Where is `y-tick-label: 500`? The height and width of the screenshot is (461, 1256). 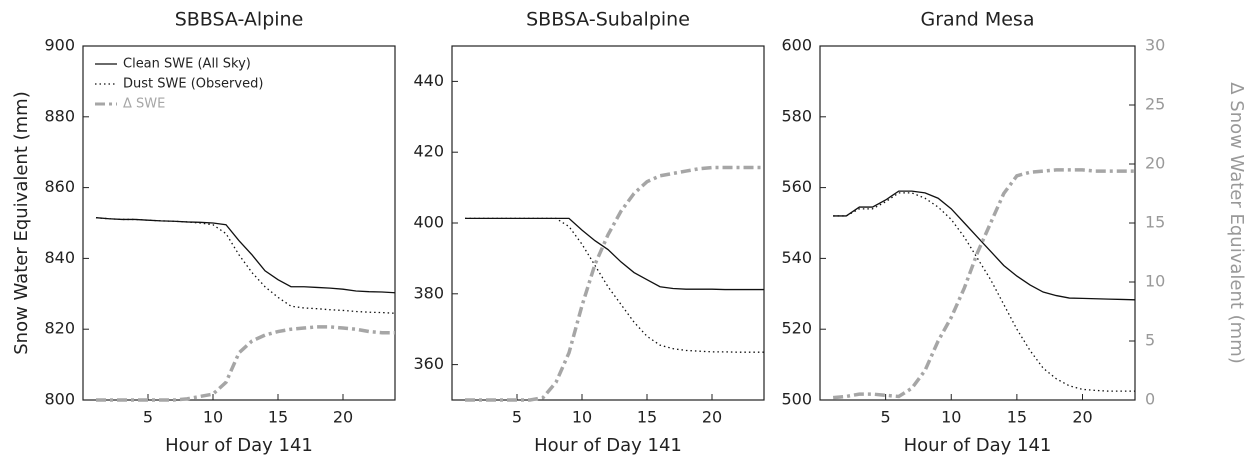 y-tick-label: 500 is located at coordinates (796, 399).